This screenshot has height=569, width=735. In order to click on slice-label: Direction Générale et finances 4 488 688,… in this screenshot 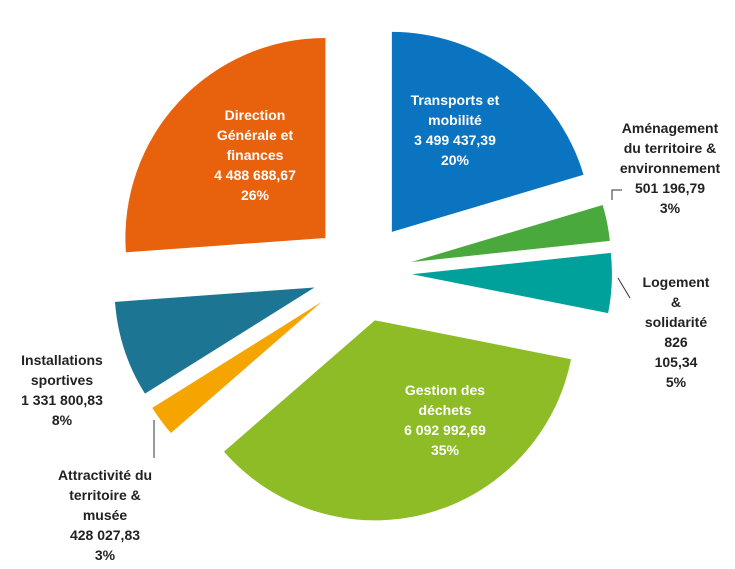, I will do `click(255, 155)`.